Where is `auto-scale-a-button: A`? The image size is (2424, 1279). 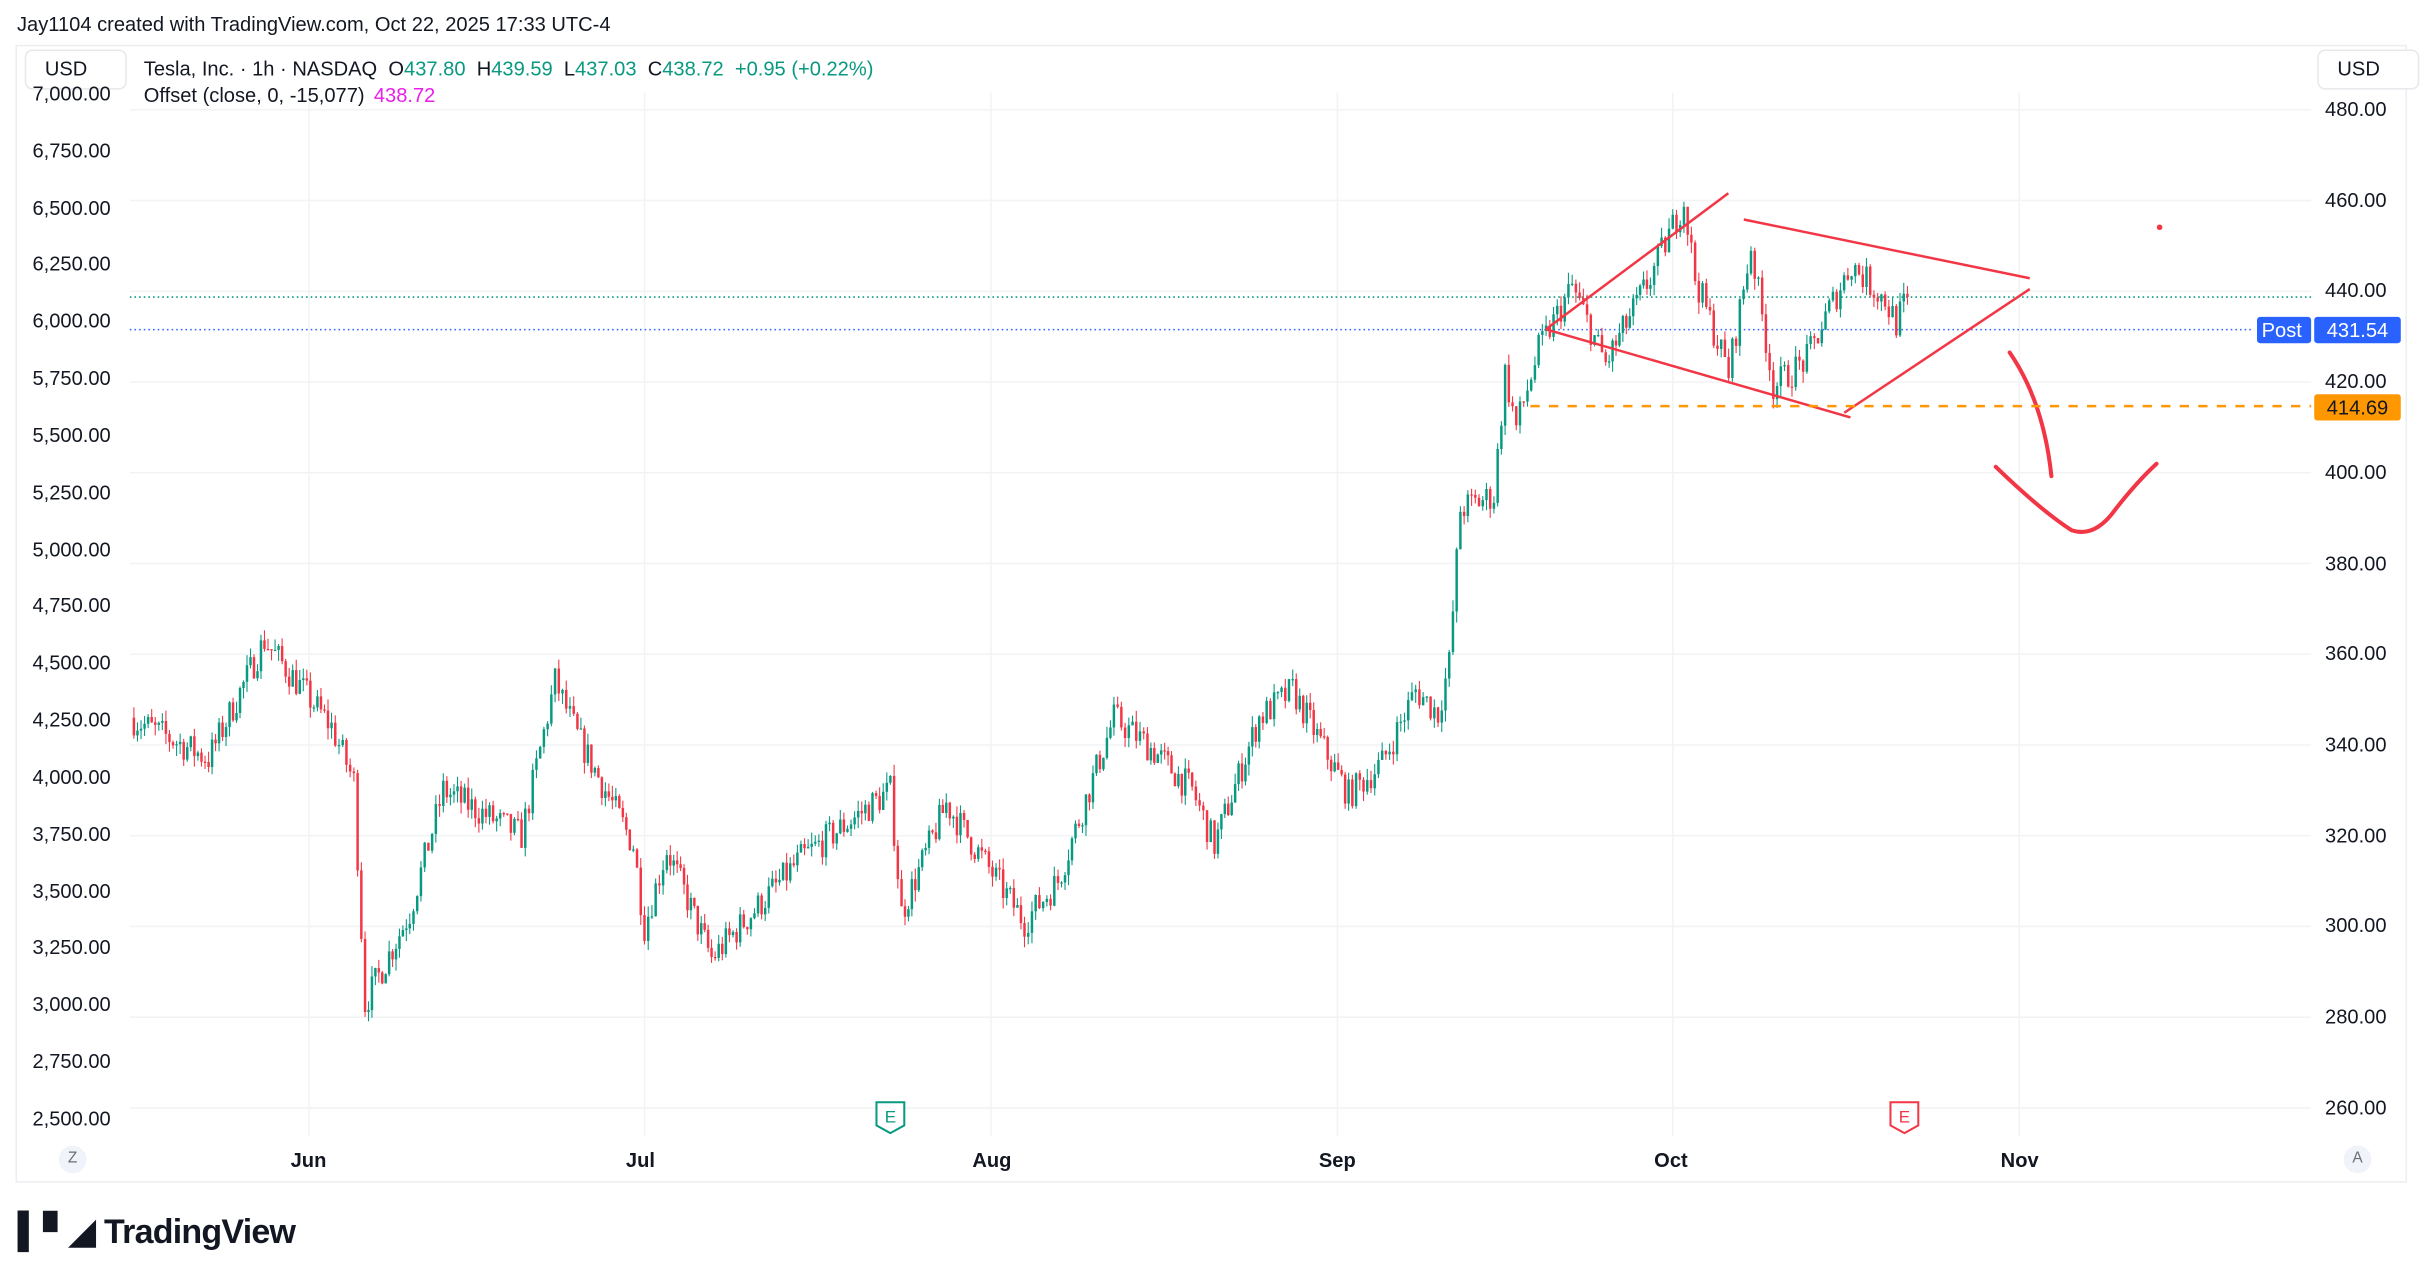 auto-scale-a-button: A is located at coordinates (2357, 1159).